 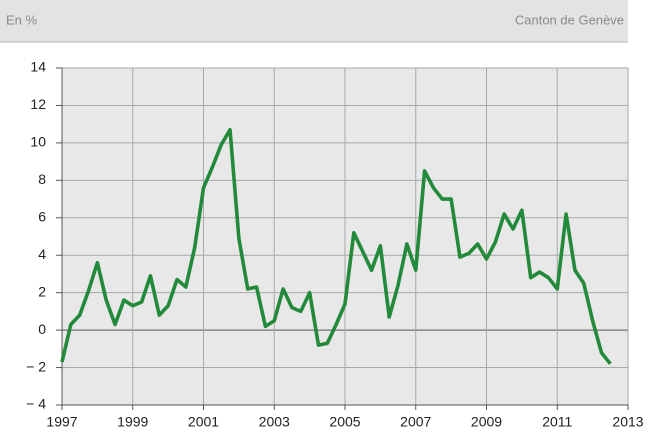 I want to click on x-tick-label: 2001, so click(x=203, y=422).